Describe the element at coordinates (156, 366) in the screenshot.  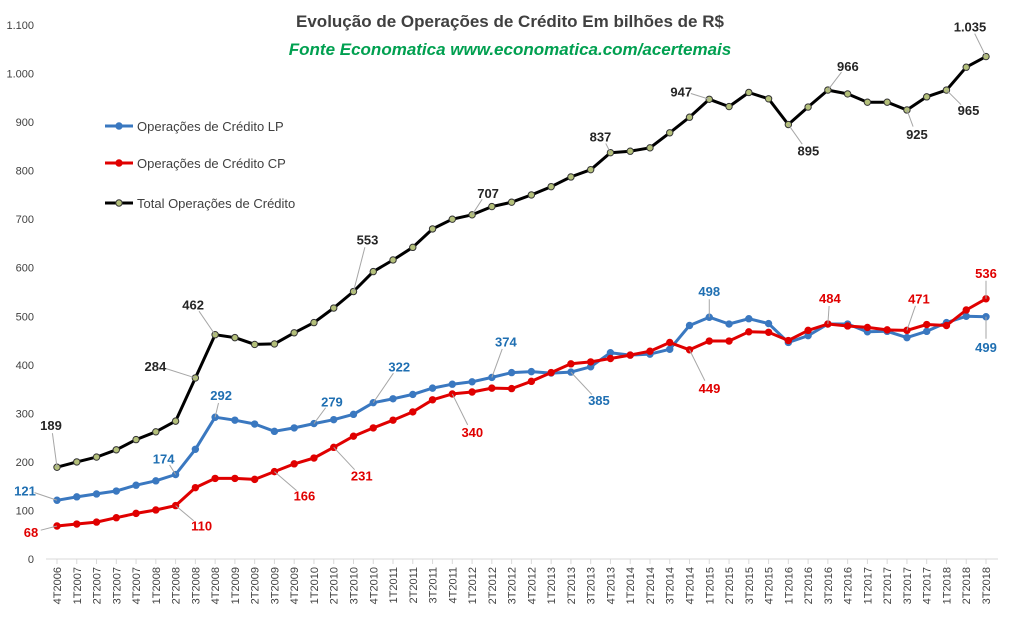
I see `data-label: 284` at that location.